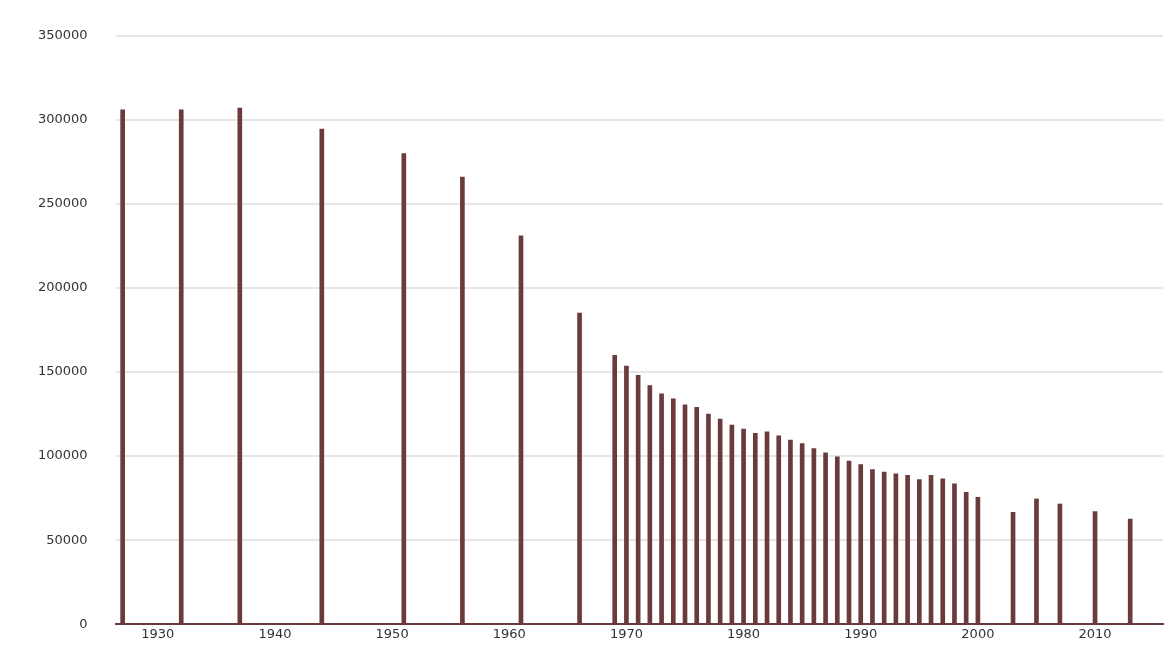  Describe the element at coordinates (392, 634) in the screenshot. I see `x-tick-label: 1950` at that location.